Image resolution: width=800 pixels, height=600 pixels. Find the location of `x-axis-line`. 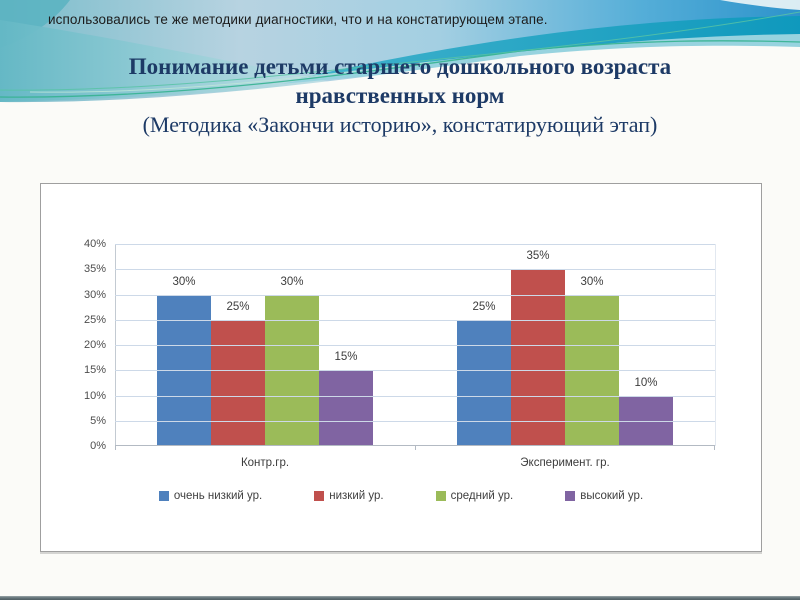

x-axis-line is located at coordinates (415, 445).